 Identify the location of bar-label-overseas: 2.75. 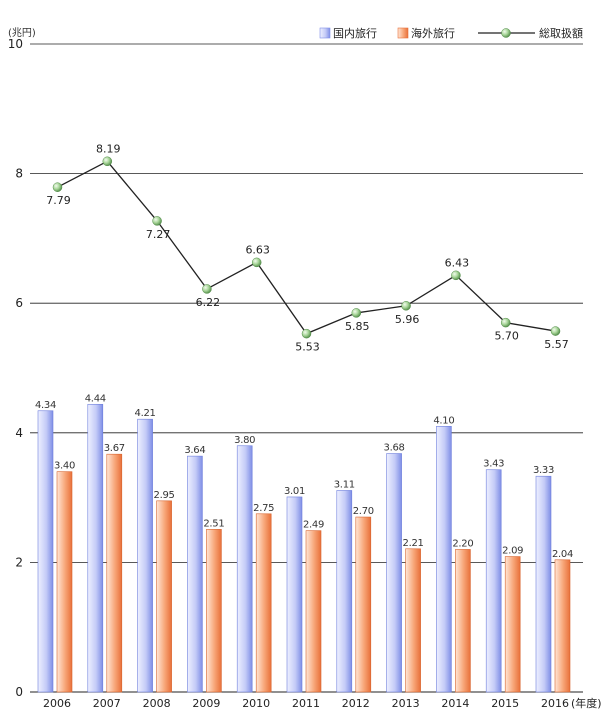
(263, 508).